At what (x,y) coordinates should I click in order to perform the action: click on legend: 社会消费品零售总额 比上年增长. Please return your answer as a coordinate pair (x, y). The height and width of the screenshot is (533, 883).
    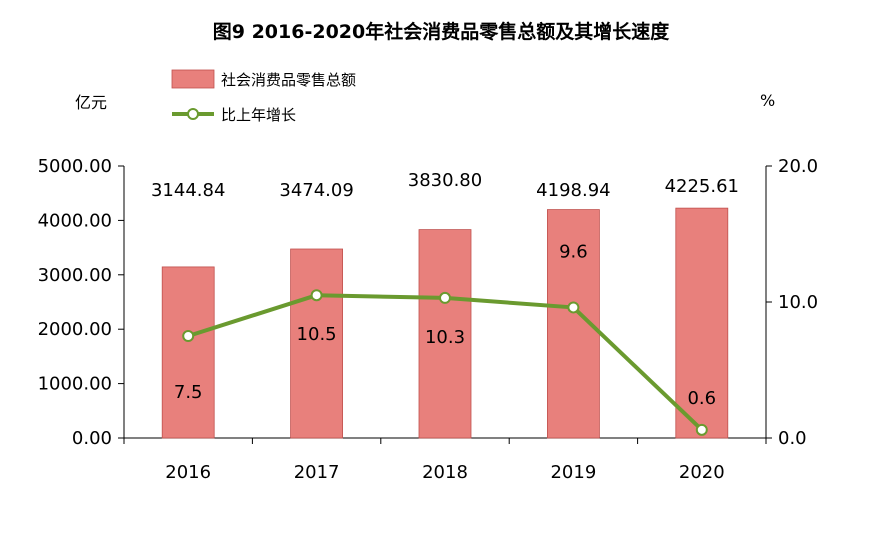
    Looking at the image, I should click on (263, 96).